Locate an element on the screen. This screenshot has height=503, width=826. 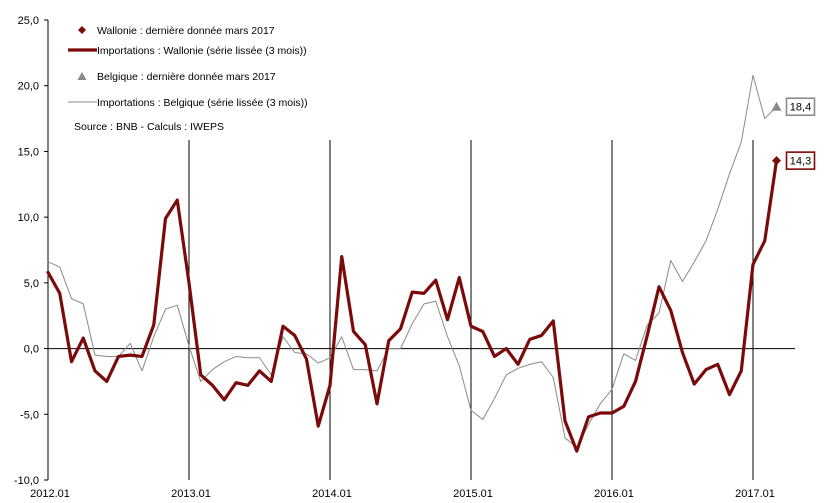
last-value-triangle-icon is located at coordinates (776, 106).